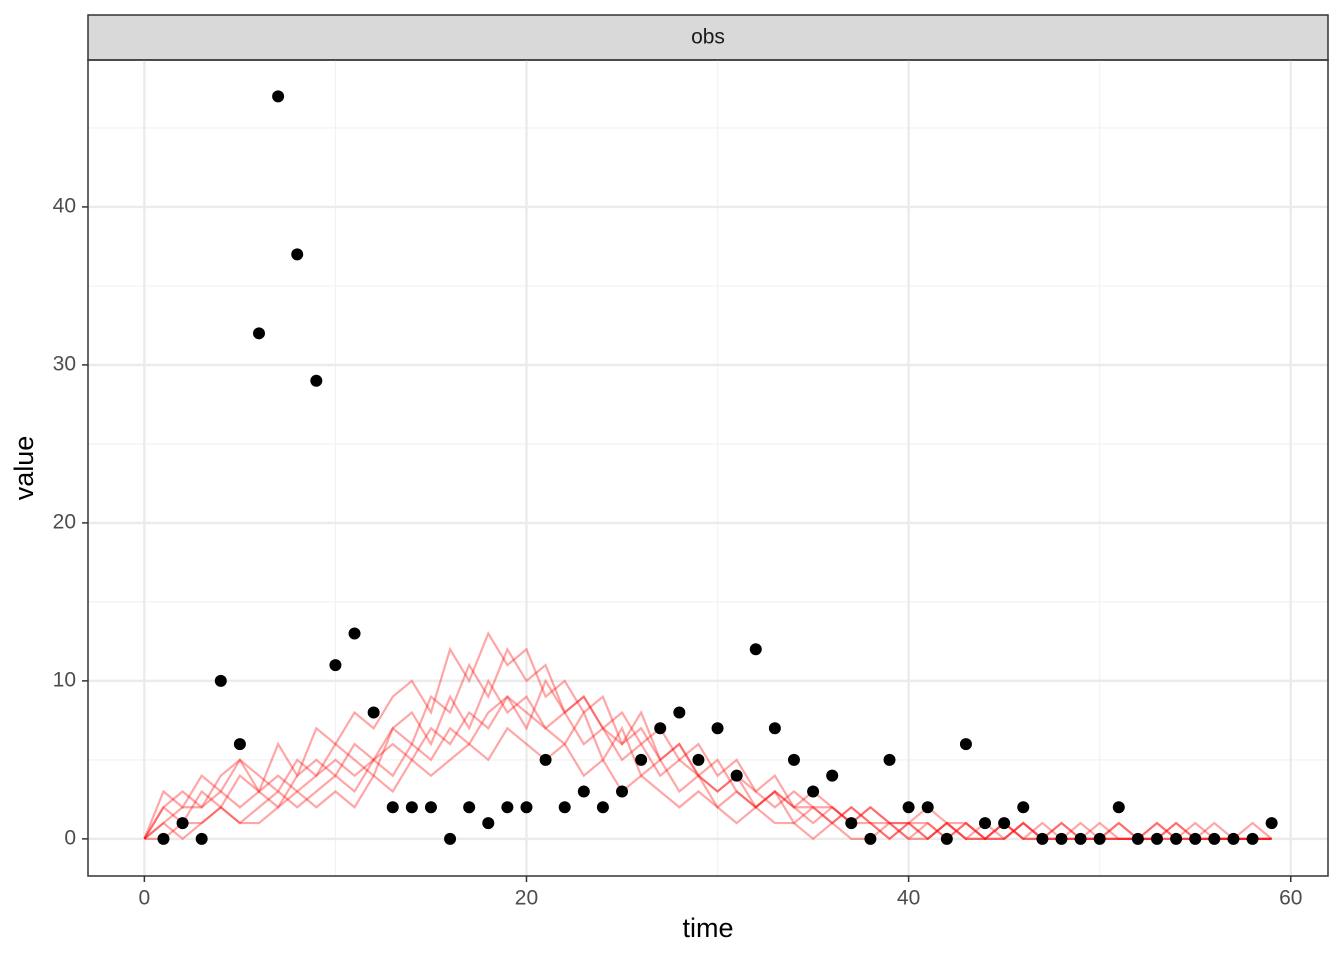  Describe the element at coordinates (64, 205) in the screenshot. I see `y-tick-label: 40` at that location.